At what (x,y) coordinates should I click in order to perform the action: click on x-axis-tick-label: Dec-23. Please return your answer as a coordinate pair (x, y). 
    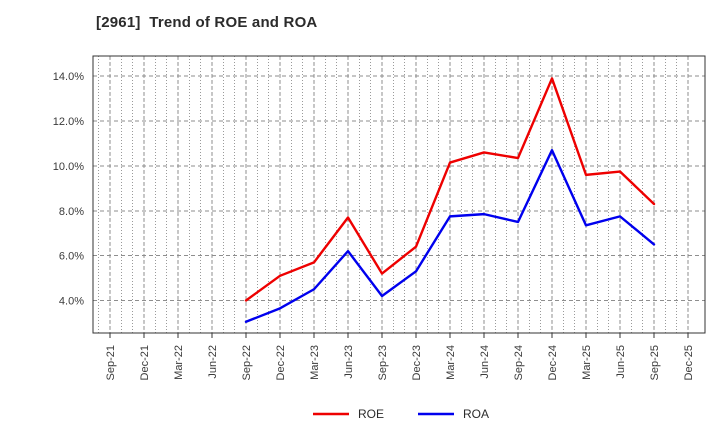
    Looking at the image, I should click on (417, 362).